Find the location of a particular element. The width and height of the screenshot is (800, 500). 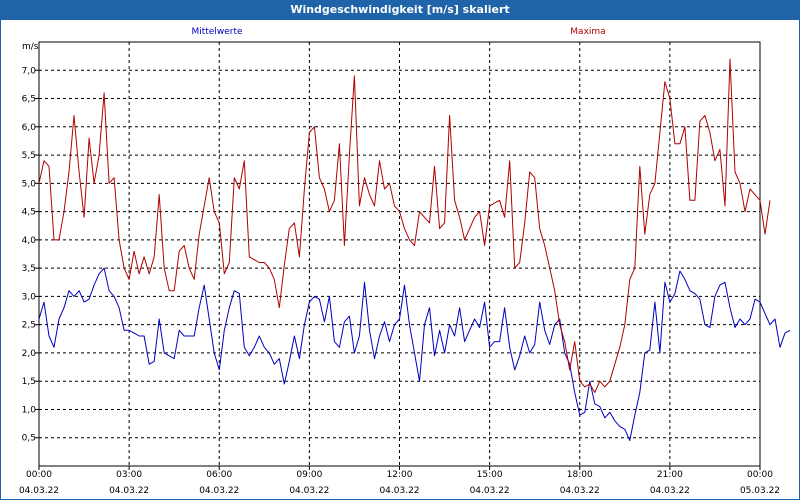

x-tick-time: 15:00 is located at coordinates (490, 475).